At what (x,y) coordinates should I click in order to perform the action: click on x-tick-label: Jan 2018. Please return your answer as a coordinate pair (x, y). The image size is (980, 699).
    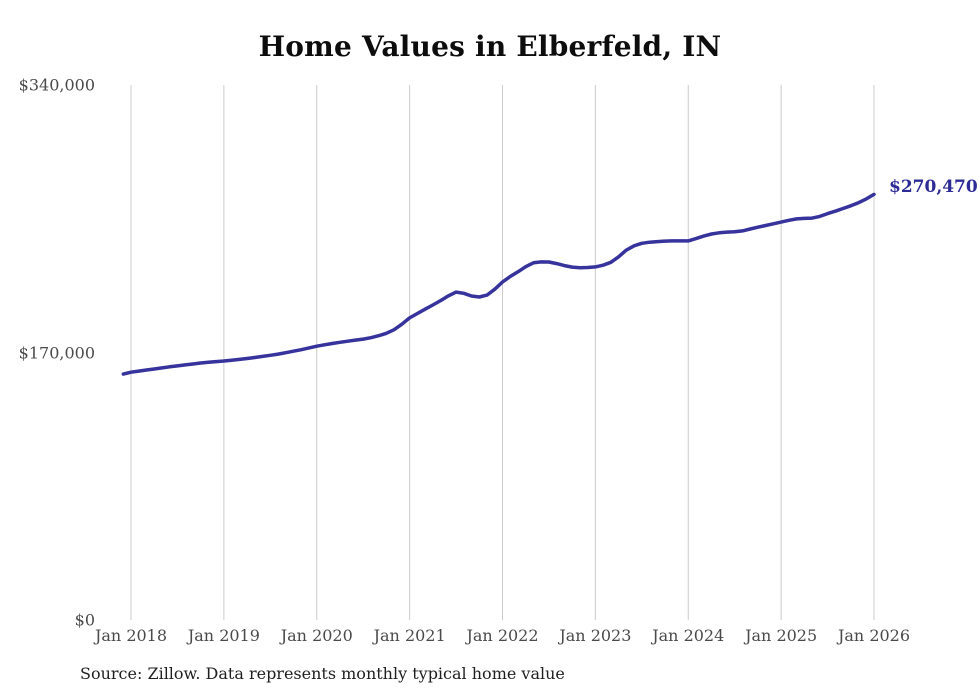
    Looking at the image, I should click on (131, 635).